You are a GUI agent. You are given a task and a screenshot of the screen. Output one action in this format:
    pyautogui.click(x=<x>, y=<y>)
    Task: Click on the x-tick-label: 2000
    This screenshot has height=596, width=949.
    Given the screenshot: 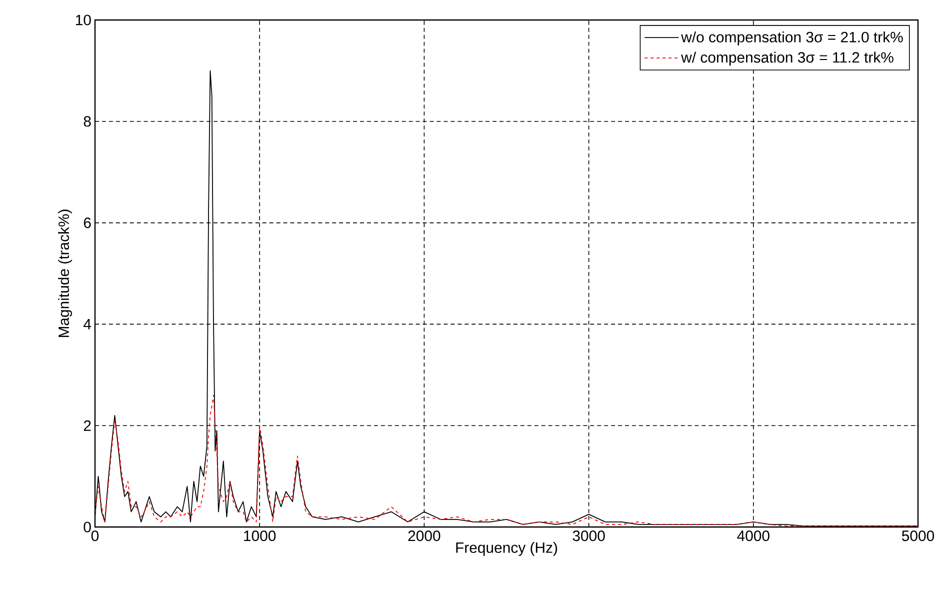 What is the action you would take?
    pyautogui.click(x=424, y=536)
    